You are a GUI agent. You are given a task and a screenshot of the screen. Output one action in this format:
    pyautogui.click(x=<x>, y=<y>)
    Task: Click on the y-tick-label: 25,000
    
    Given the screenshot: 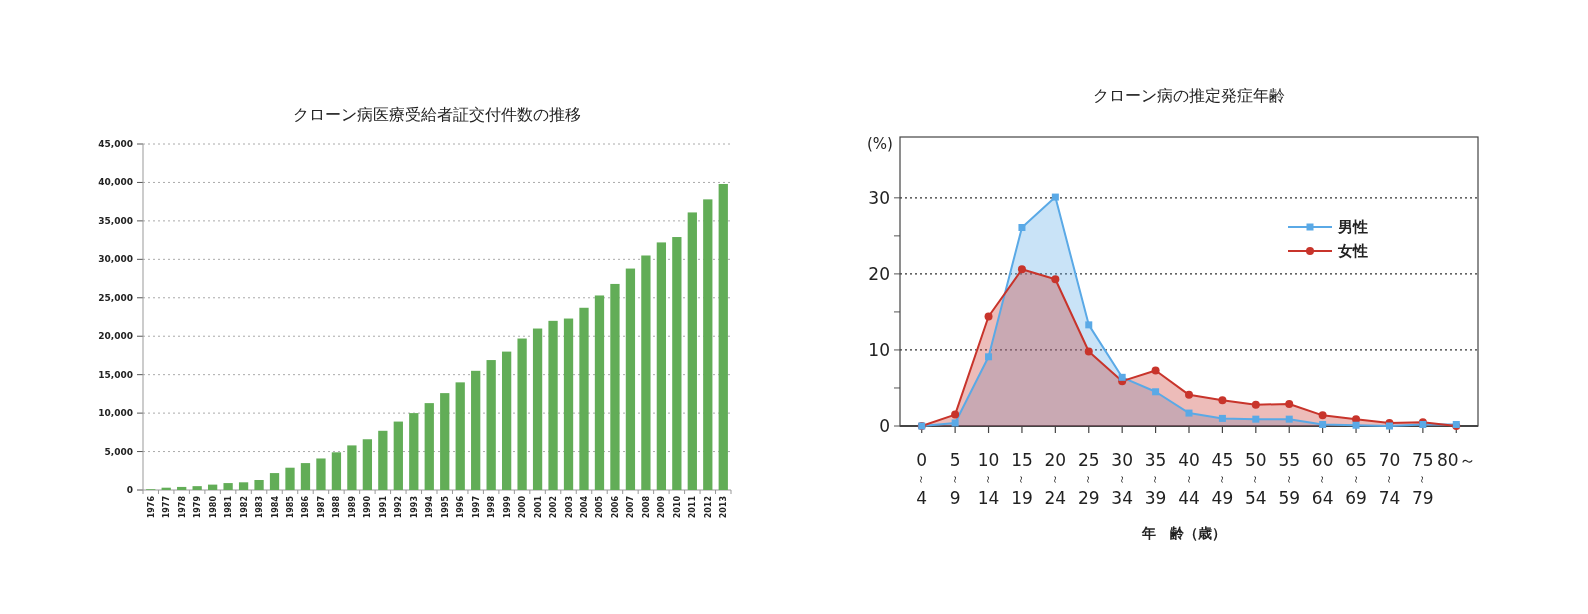 What is the action you would take?
    pyautogui.click(x=115, y=297)
    